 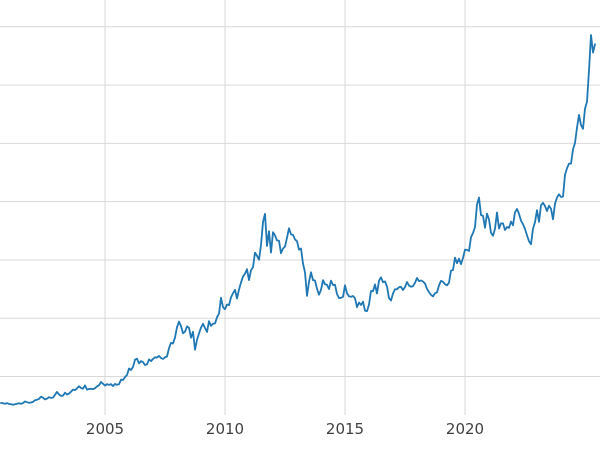 What do you see at coordinates (105, 429) in the screenshot?
I see `x-tick-label: 2005` at bounding box center [105, 429].